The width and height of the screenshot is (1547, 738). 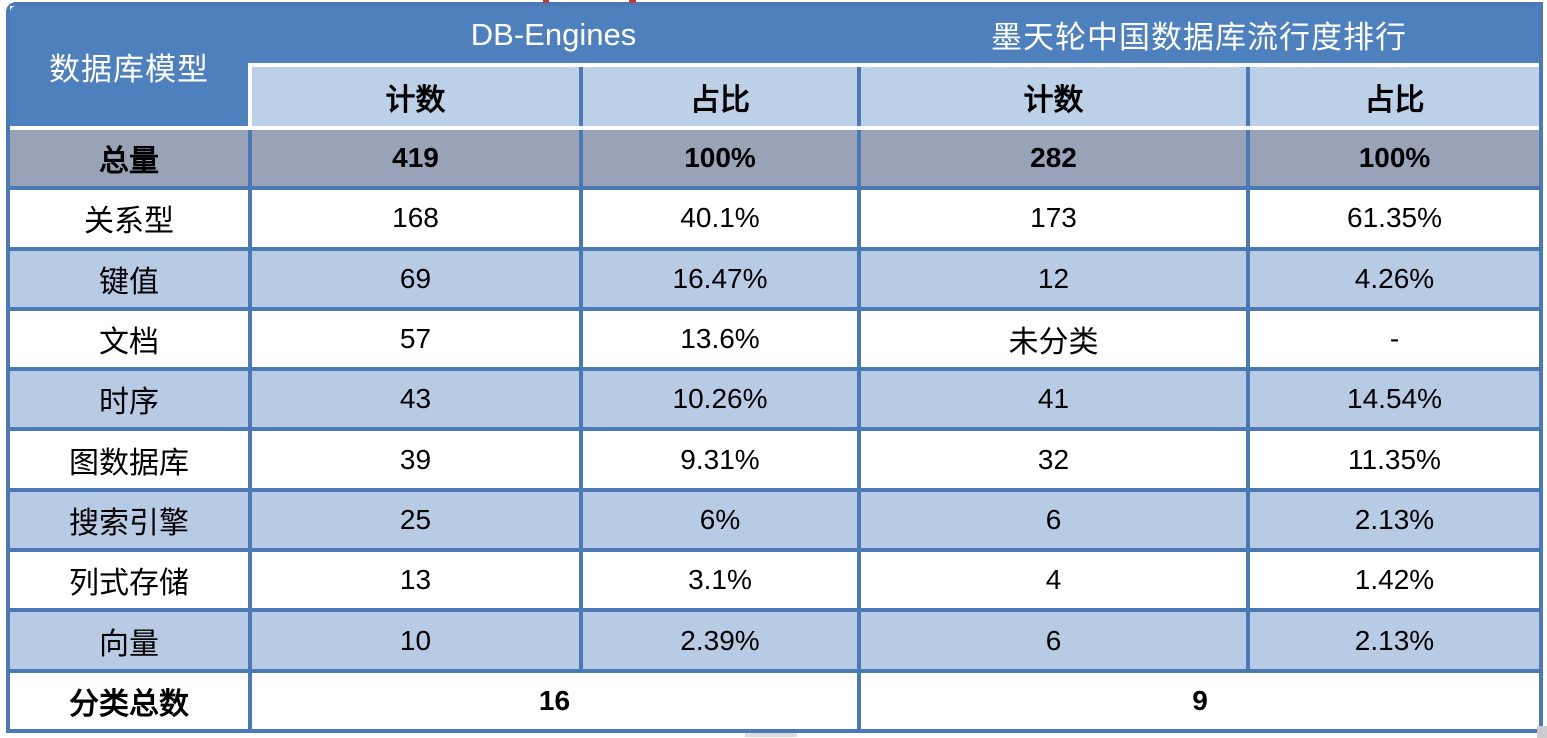 I want to click on cell-value: 168, so click(x=415, y=218).